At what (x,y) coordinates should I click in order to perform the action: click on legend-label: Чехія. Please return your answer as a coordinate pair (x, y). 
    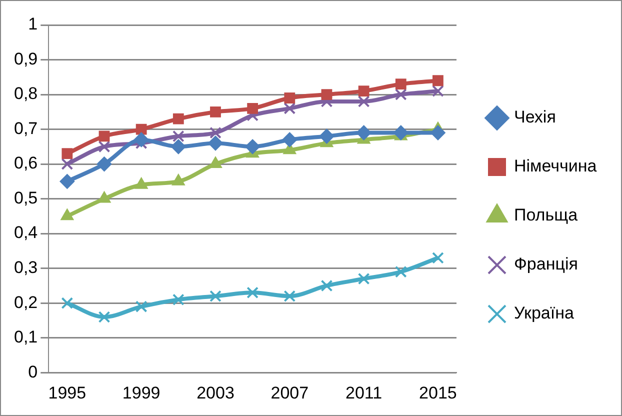
    Looking at the image, I should click on (535, 117).